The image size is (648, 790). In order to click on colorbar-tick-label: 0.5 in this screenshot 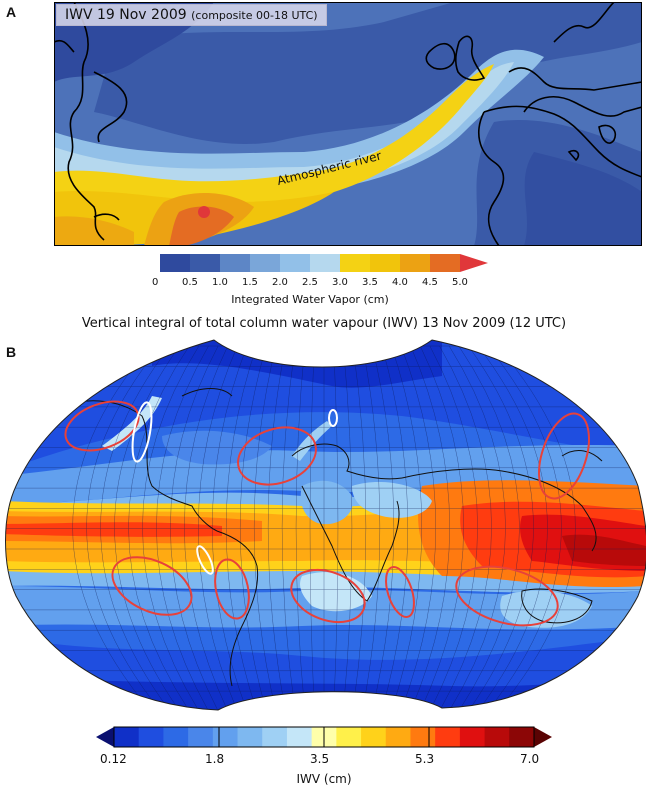, I will do `click(190, 282)`.